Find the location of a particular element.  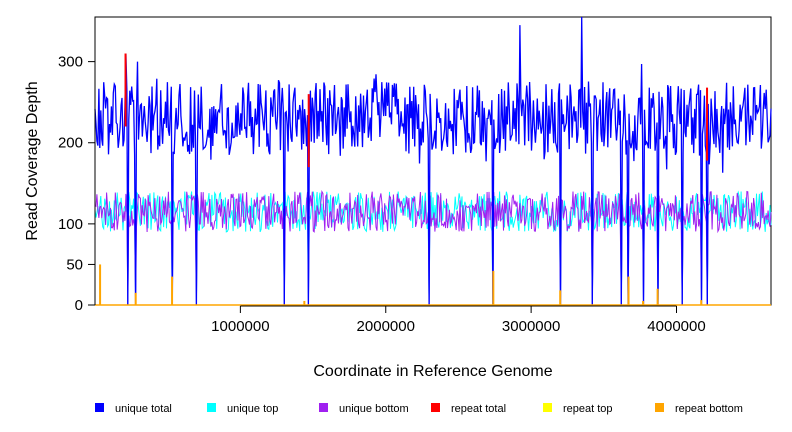

x-tick-label: 1000000 is located at coordinates (240, 326).